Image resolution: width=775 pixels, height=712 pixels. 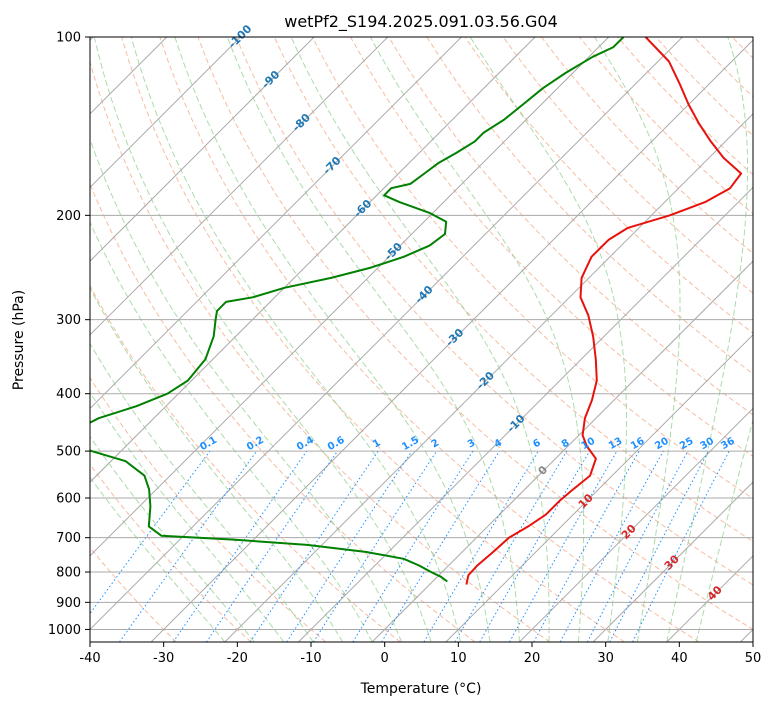 What do you see at coordinates (498, 443) in the screenshot?
I see `mixing-ratio-label: 4` at bounding box center [498, 443].